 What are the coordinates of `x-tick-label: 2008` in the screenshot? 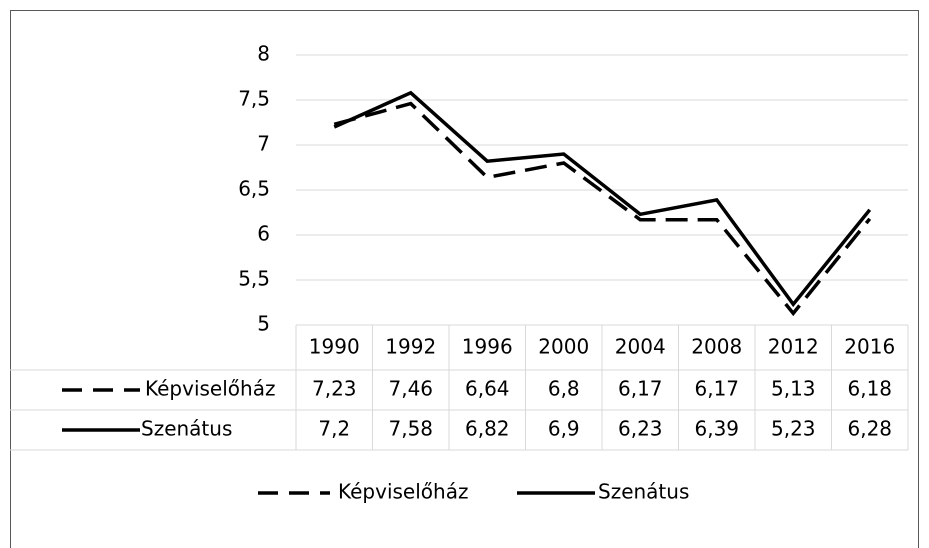 It's located at (716, 347).